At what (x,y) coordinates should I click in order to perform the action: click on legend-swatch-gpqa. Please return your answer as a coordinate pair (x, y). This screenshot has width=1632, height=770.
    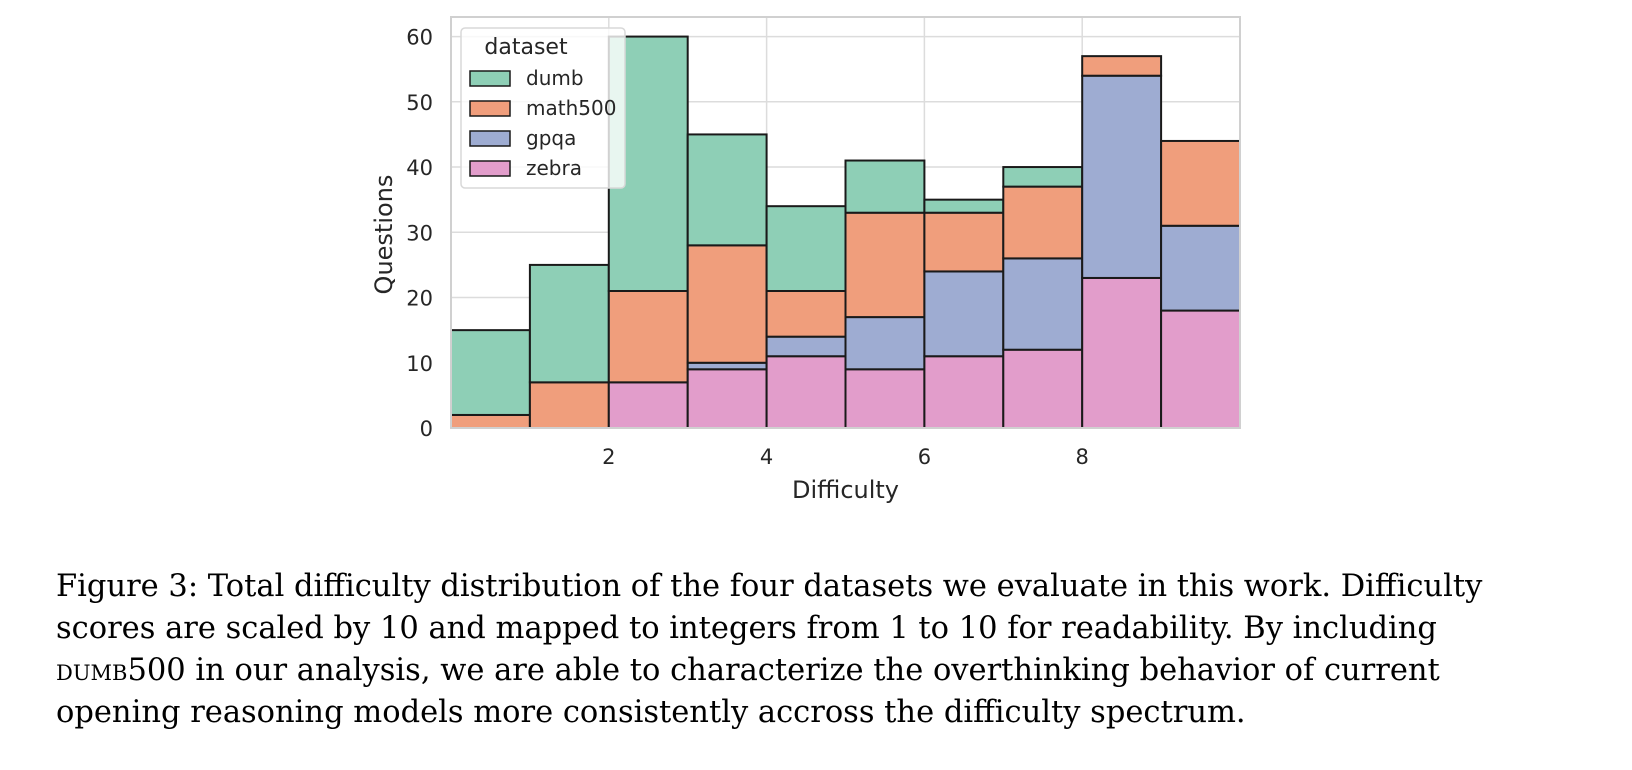
    Looking at the image, I should click on (490, 138).